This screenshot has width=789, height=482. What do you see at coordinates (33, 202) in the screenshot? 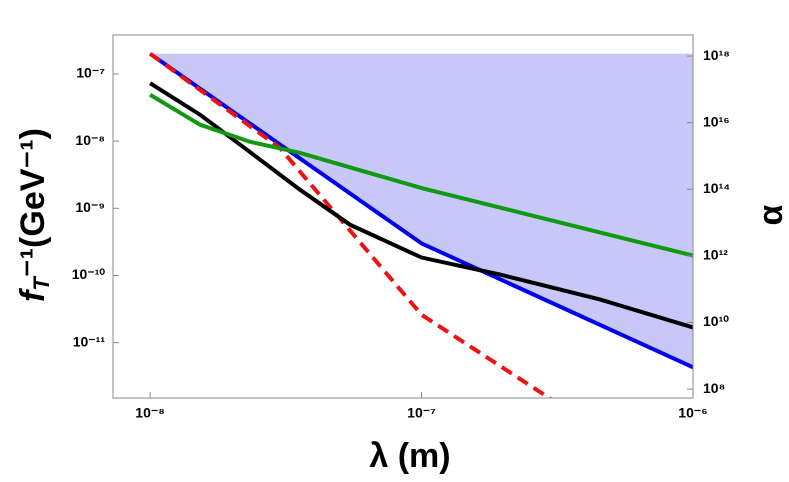
I see `y-label-rest: ⁻¹(GeV⁻¹)` at bounding box center [33, 202].